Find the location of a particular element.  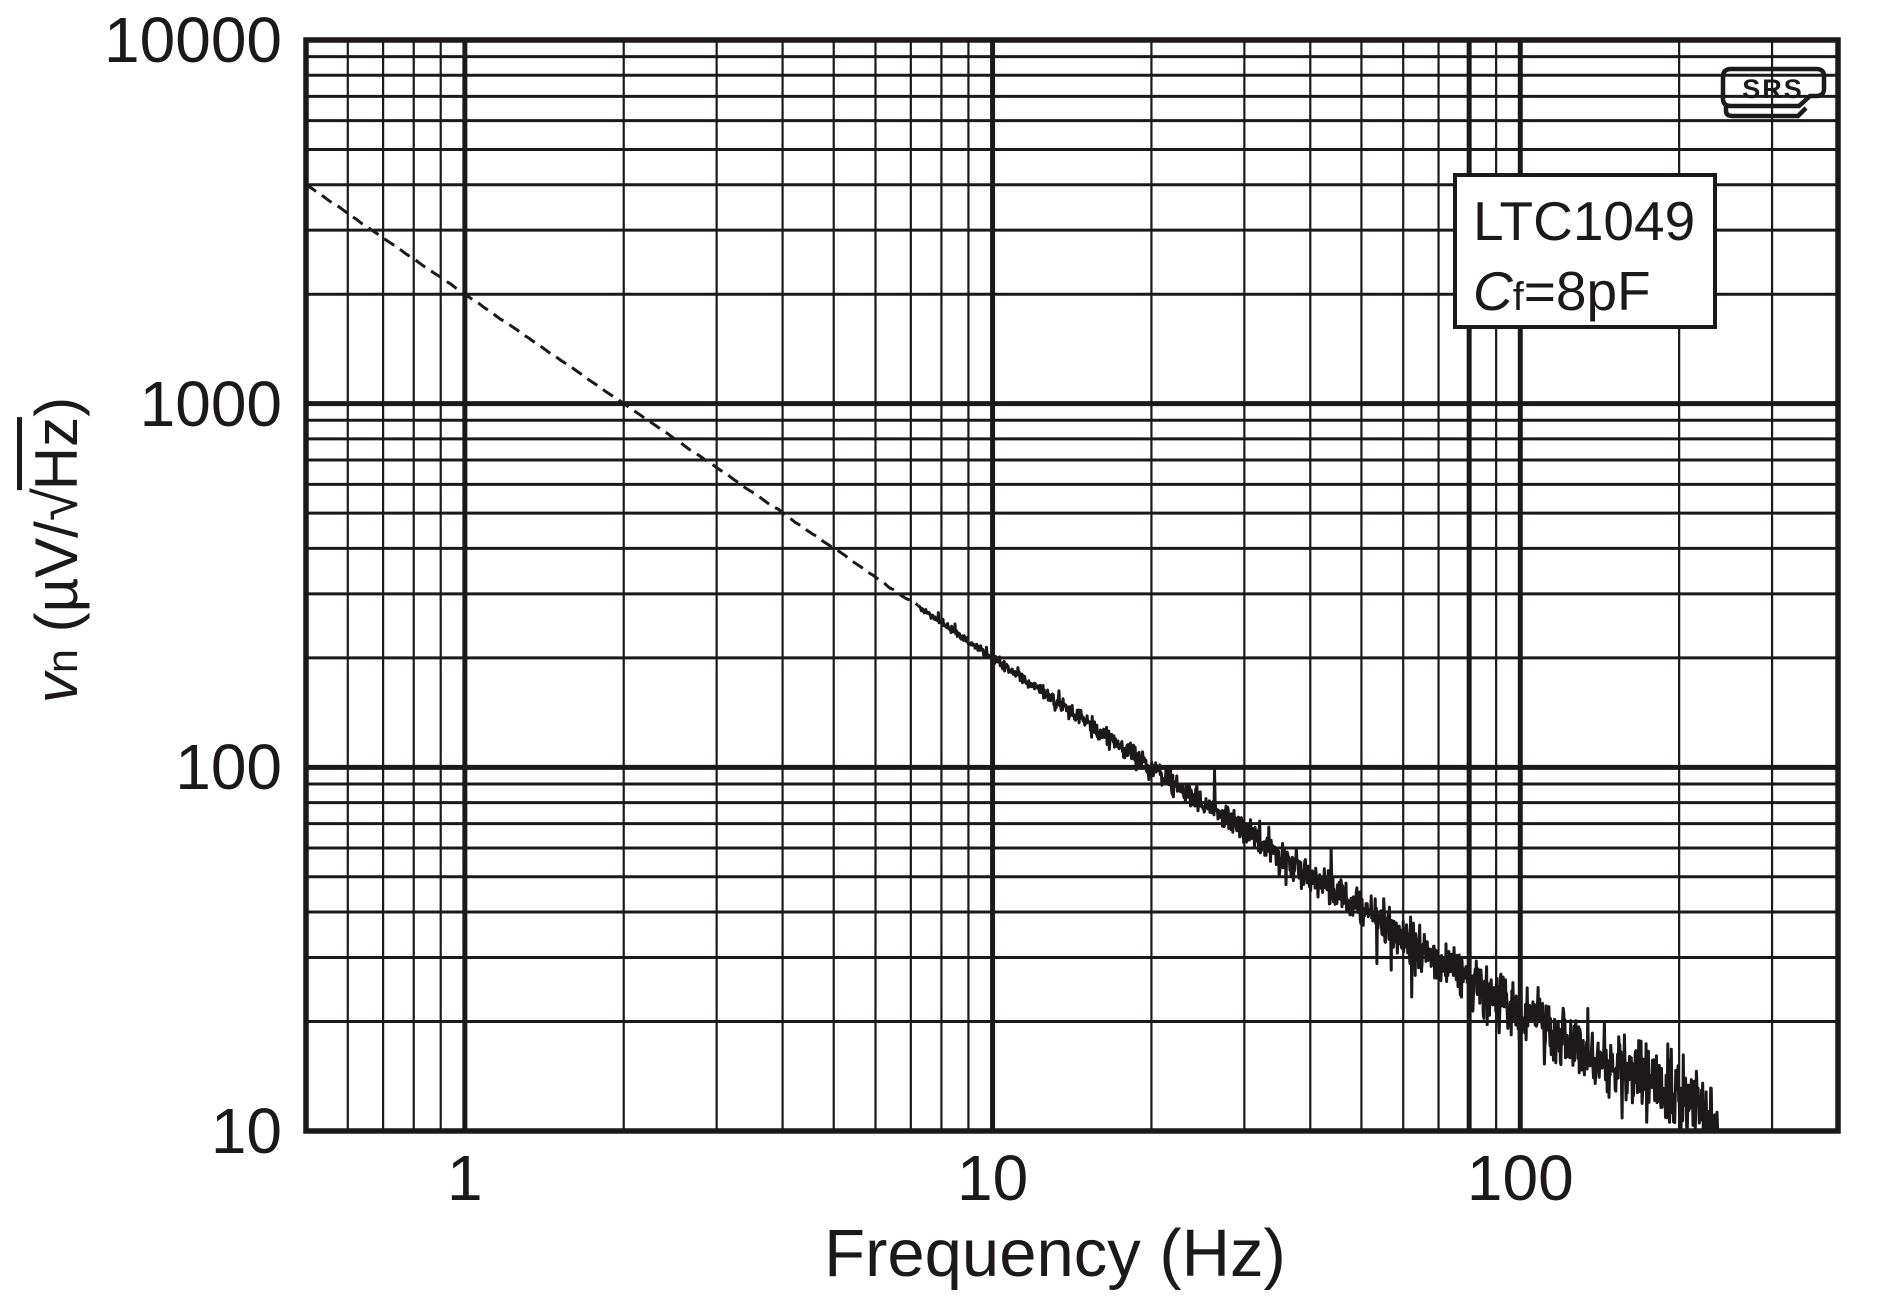

legend-line-1: LTC1049 is located at coordinates (1584, 221).